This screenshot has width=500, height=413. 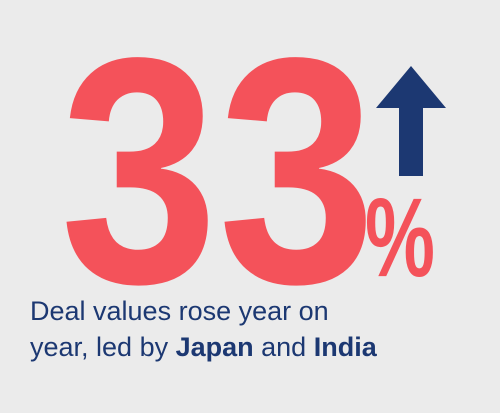 What do you see at coordinates (103, 347) in the screenshot?
I see `caption-line-2-prefix: year, led by` at bounding box center [103, 347].